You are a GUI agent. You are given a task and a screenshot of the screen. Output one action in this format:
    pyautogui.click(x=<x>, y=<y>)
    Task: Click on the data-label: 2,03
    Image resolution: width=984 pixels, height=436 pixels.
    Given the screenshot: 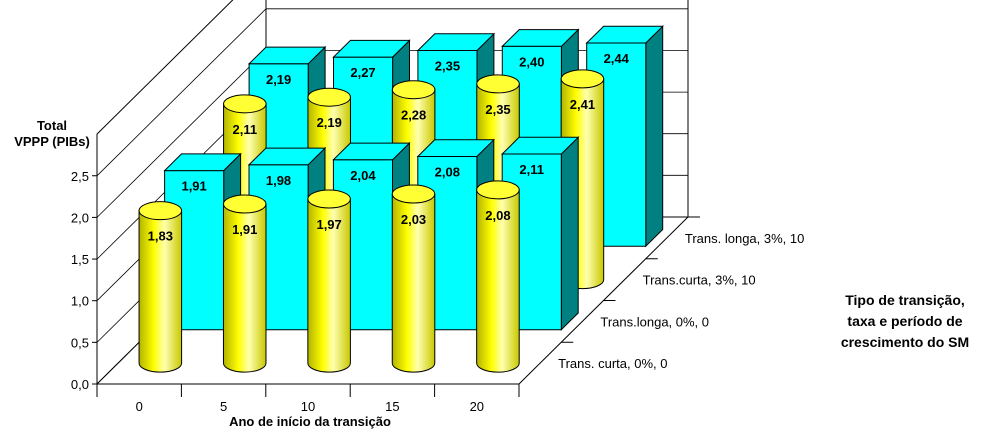 What is the action you would take?
    pyautogui.click(x=413, y=219)
    